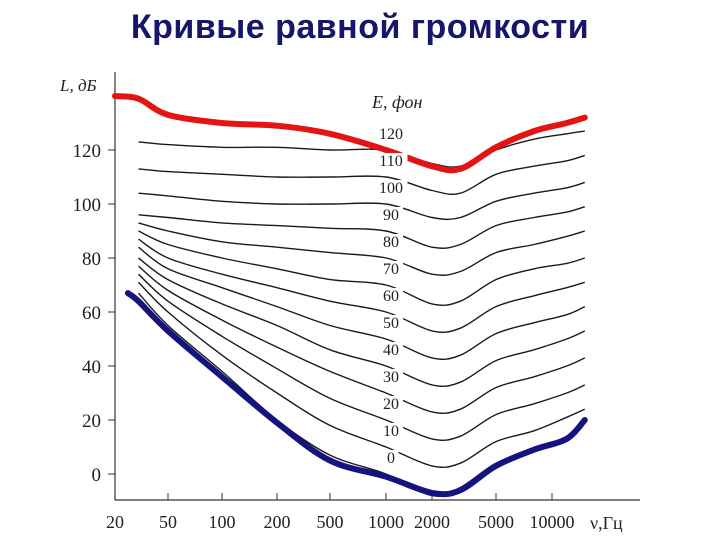  What do you see at coordinates (87, 205) in the screenshot?
I see `y-tick-label: 100` at bounding box center [87, 205].